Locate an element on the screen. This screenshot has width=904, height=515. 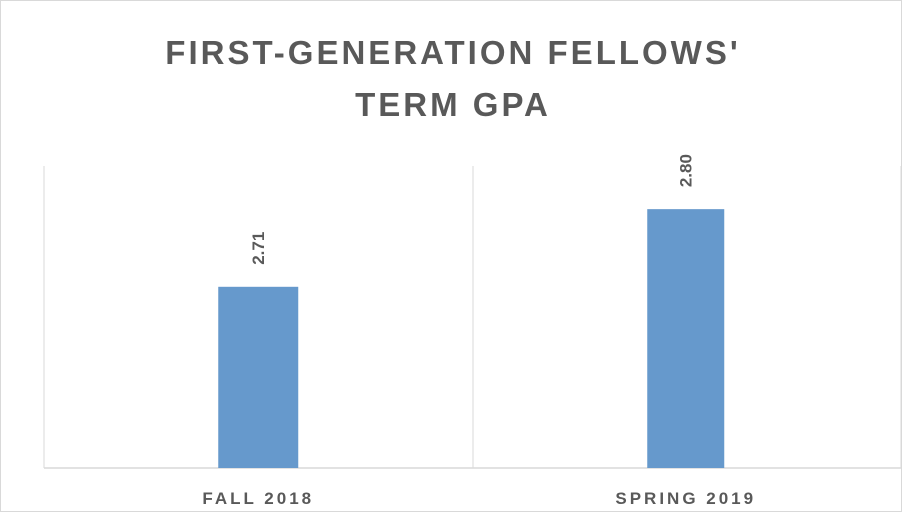
chart-title-line-2: TERM GPA is located at coordinates (453, 104).